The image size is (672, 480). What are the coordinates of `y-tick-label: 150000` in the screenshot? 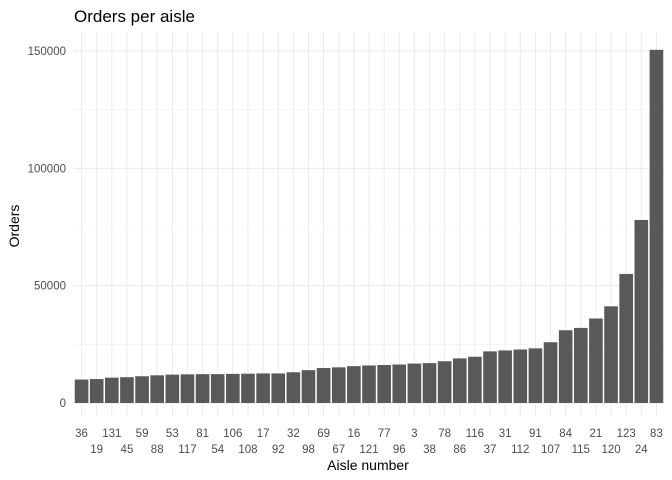 It's located at (47, 52).